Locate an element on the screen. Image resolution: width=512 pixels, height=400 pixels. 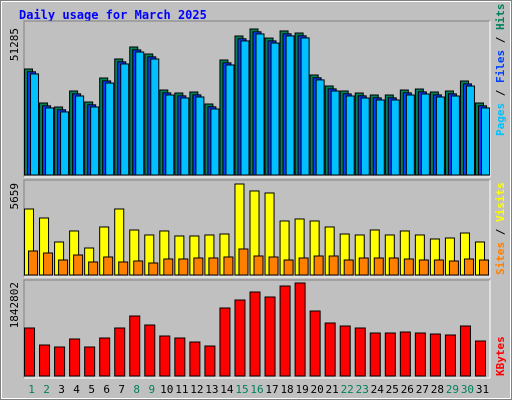
legend-entry: Visits is located at coordinates (500, 202).